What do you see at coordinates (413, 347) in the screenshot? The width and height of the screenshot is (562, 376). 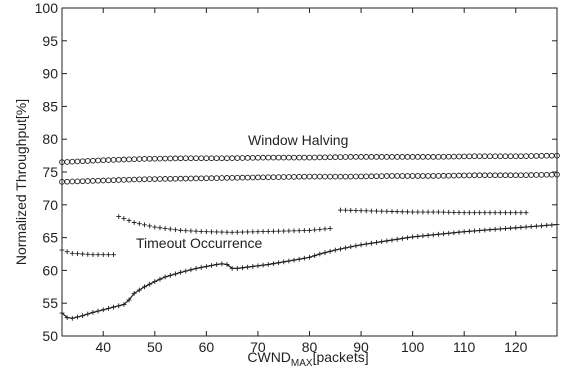 I see `x-tick-label: 100` at bounding box center [413, 347].